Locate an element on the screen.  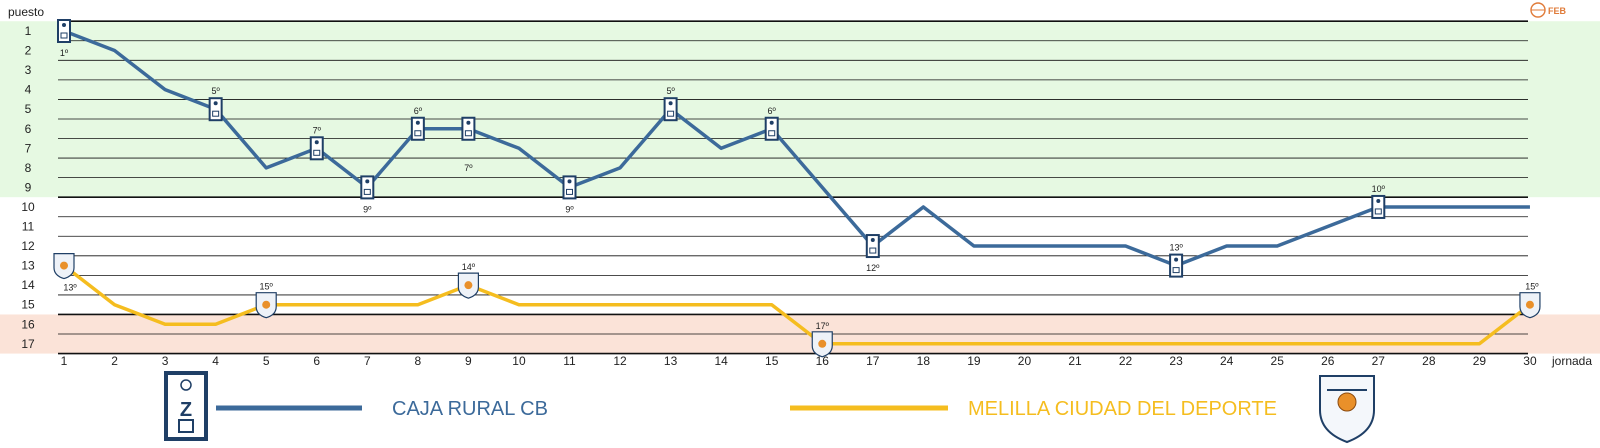
x-tick-label: 30 is located at coordinates (1530, 361).